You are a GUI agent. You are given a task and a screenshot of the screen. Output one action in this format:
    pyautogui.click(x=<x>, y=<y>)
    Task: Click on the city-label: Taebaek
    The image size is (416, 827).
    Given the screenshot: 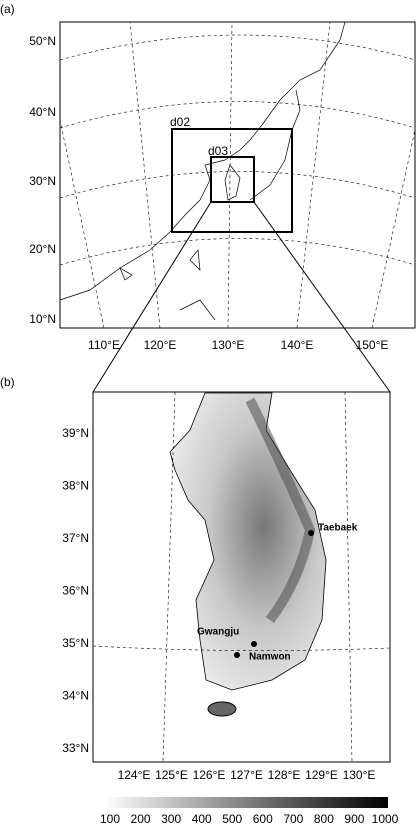 What is the action you would take?
    pyautogui.click(x=338, y=528)
    